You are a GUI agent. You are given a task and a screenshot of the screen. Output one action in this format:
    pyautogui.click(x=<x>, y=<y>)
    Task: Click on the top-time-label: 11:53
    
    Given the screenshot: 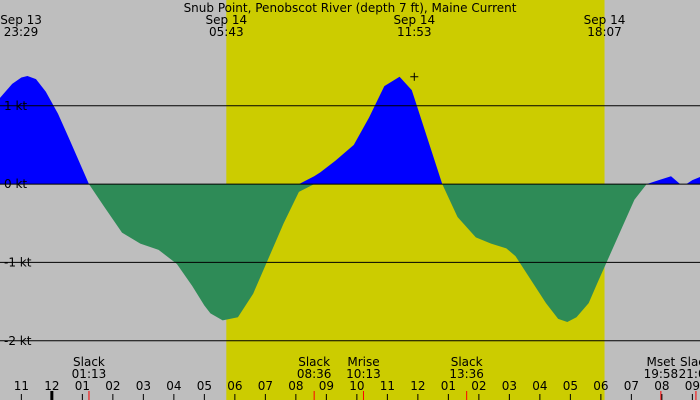 What is the action you would take?
    pyautogui.click(x=414, y=32)
    